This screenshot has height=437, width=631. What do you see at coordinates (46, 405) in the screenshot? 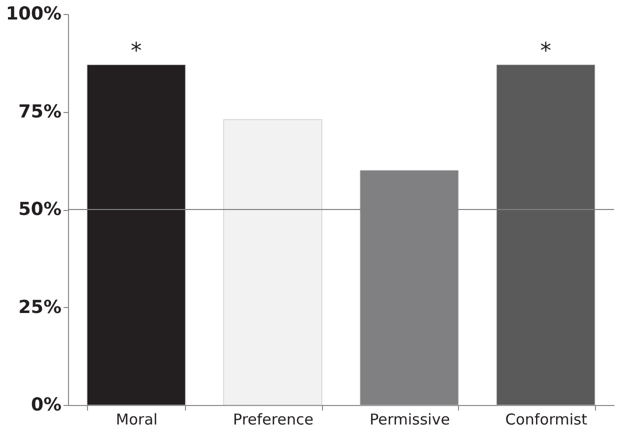
I see `y-tick-label: 0%` at bounding box center [46, 405].